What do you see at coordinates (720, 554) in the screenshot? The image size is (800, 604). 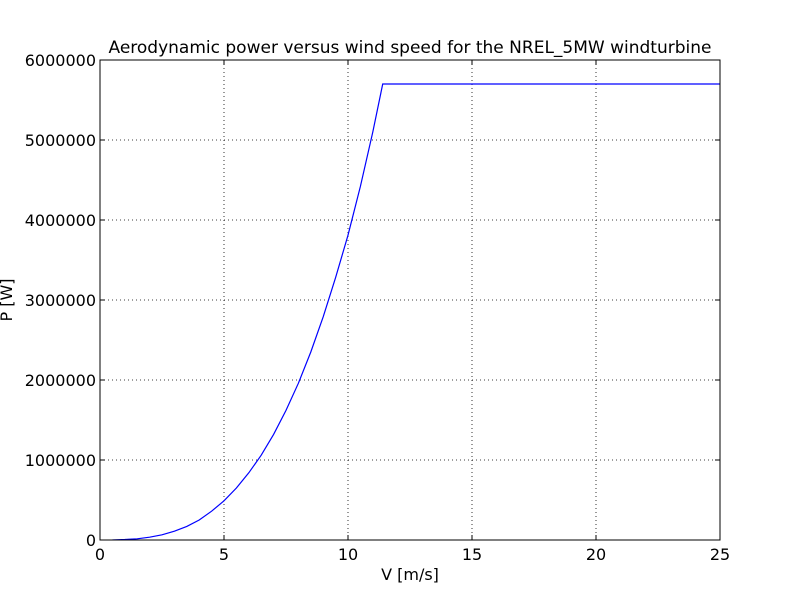 I see `x-tick-label: 25` at bounding box center [720, 554].